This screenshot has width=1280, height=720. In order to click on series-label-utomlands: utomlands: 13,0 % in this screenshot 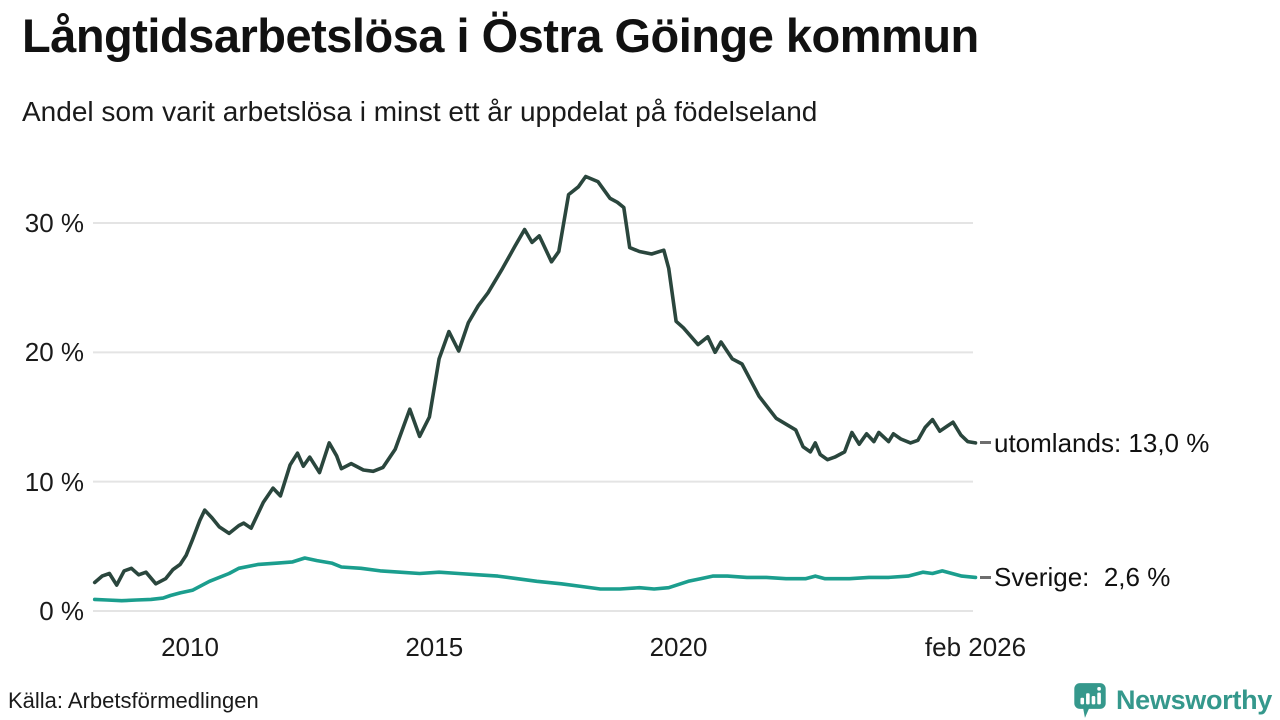, I will do `click(1094, 443)`.